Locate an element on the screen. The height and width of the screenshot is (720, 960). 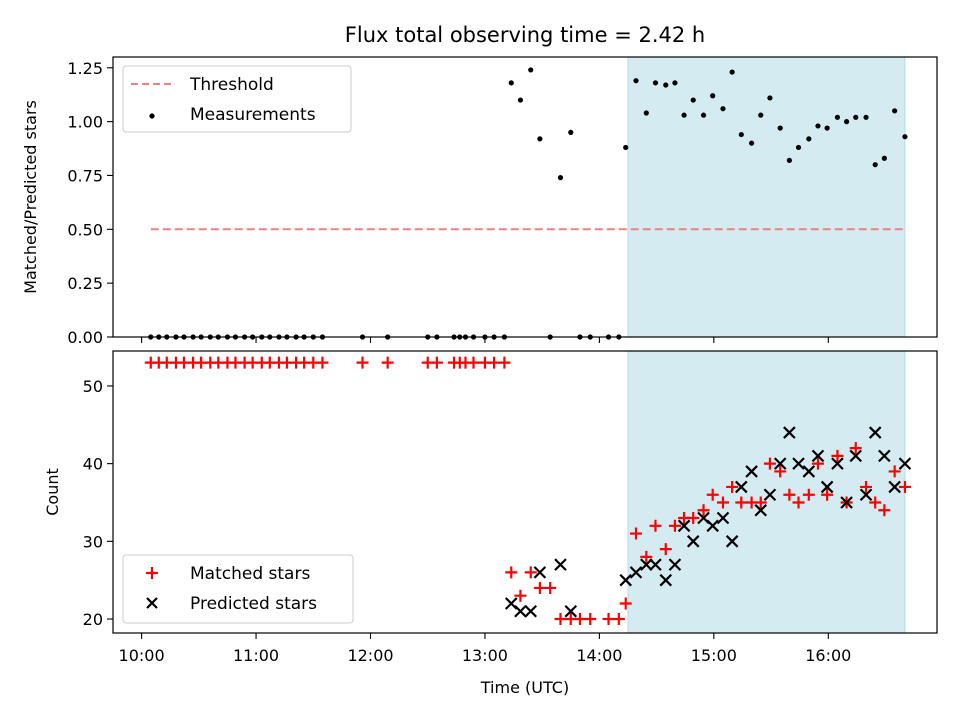
y-tick-label: 0.00 is located at coordinates (85, 337).